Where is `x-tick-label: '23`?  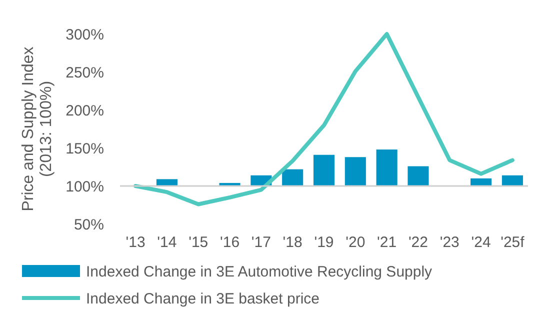
x-tick-label: '23 is located at coordinates (450, 242).